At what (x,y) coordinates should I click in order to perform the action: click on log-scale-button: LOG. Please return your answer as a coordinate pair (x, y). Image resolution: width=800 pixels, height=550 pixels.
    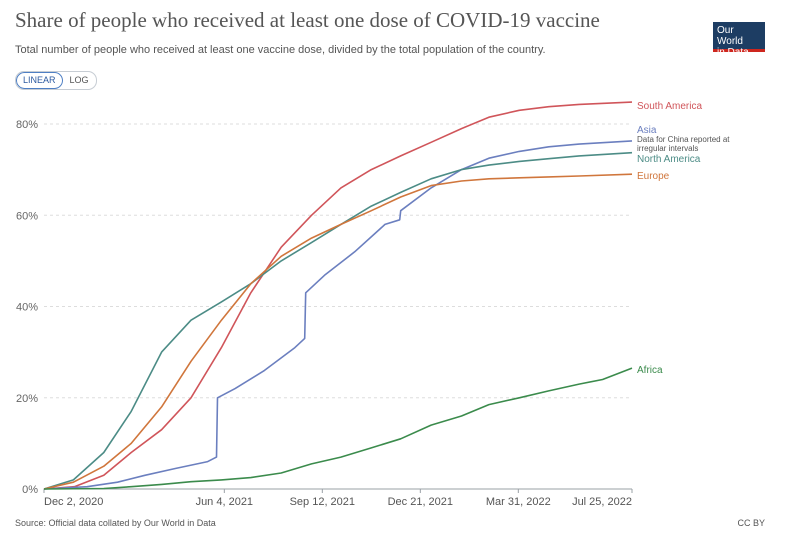
    Looking at the image, I should click on (79, 80).